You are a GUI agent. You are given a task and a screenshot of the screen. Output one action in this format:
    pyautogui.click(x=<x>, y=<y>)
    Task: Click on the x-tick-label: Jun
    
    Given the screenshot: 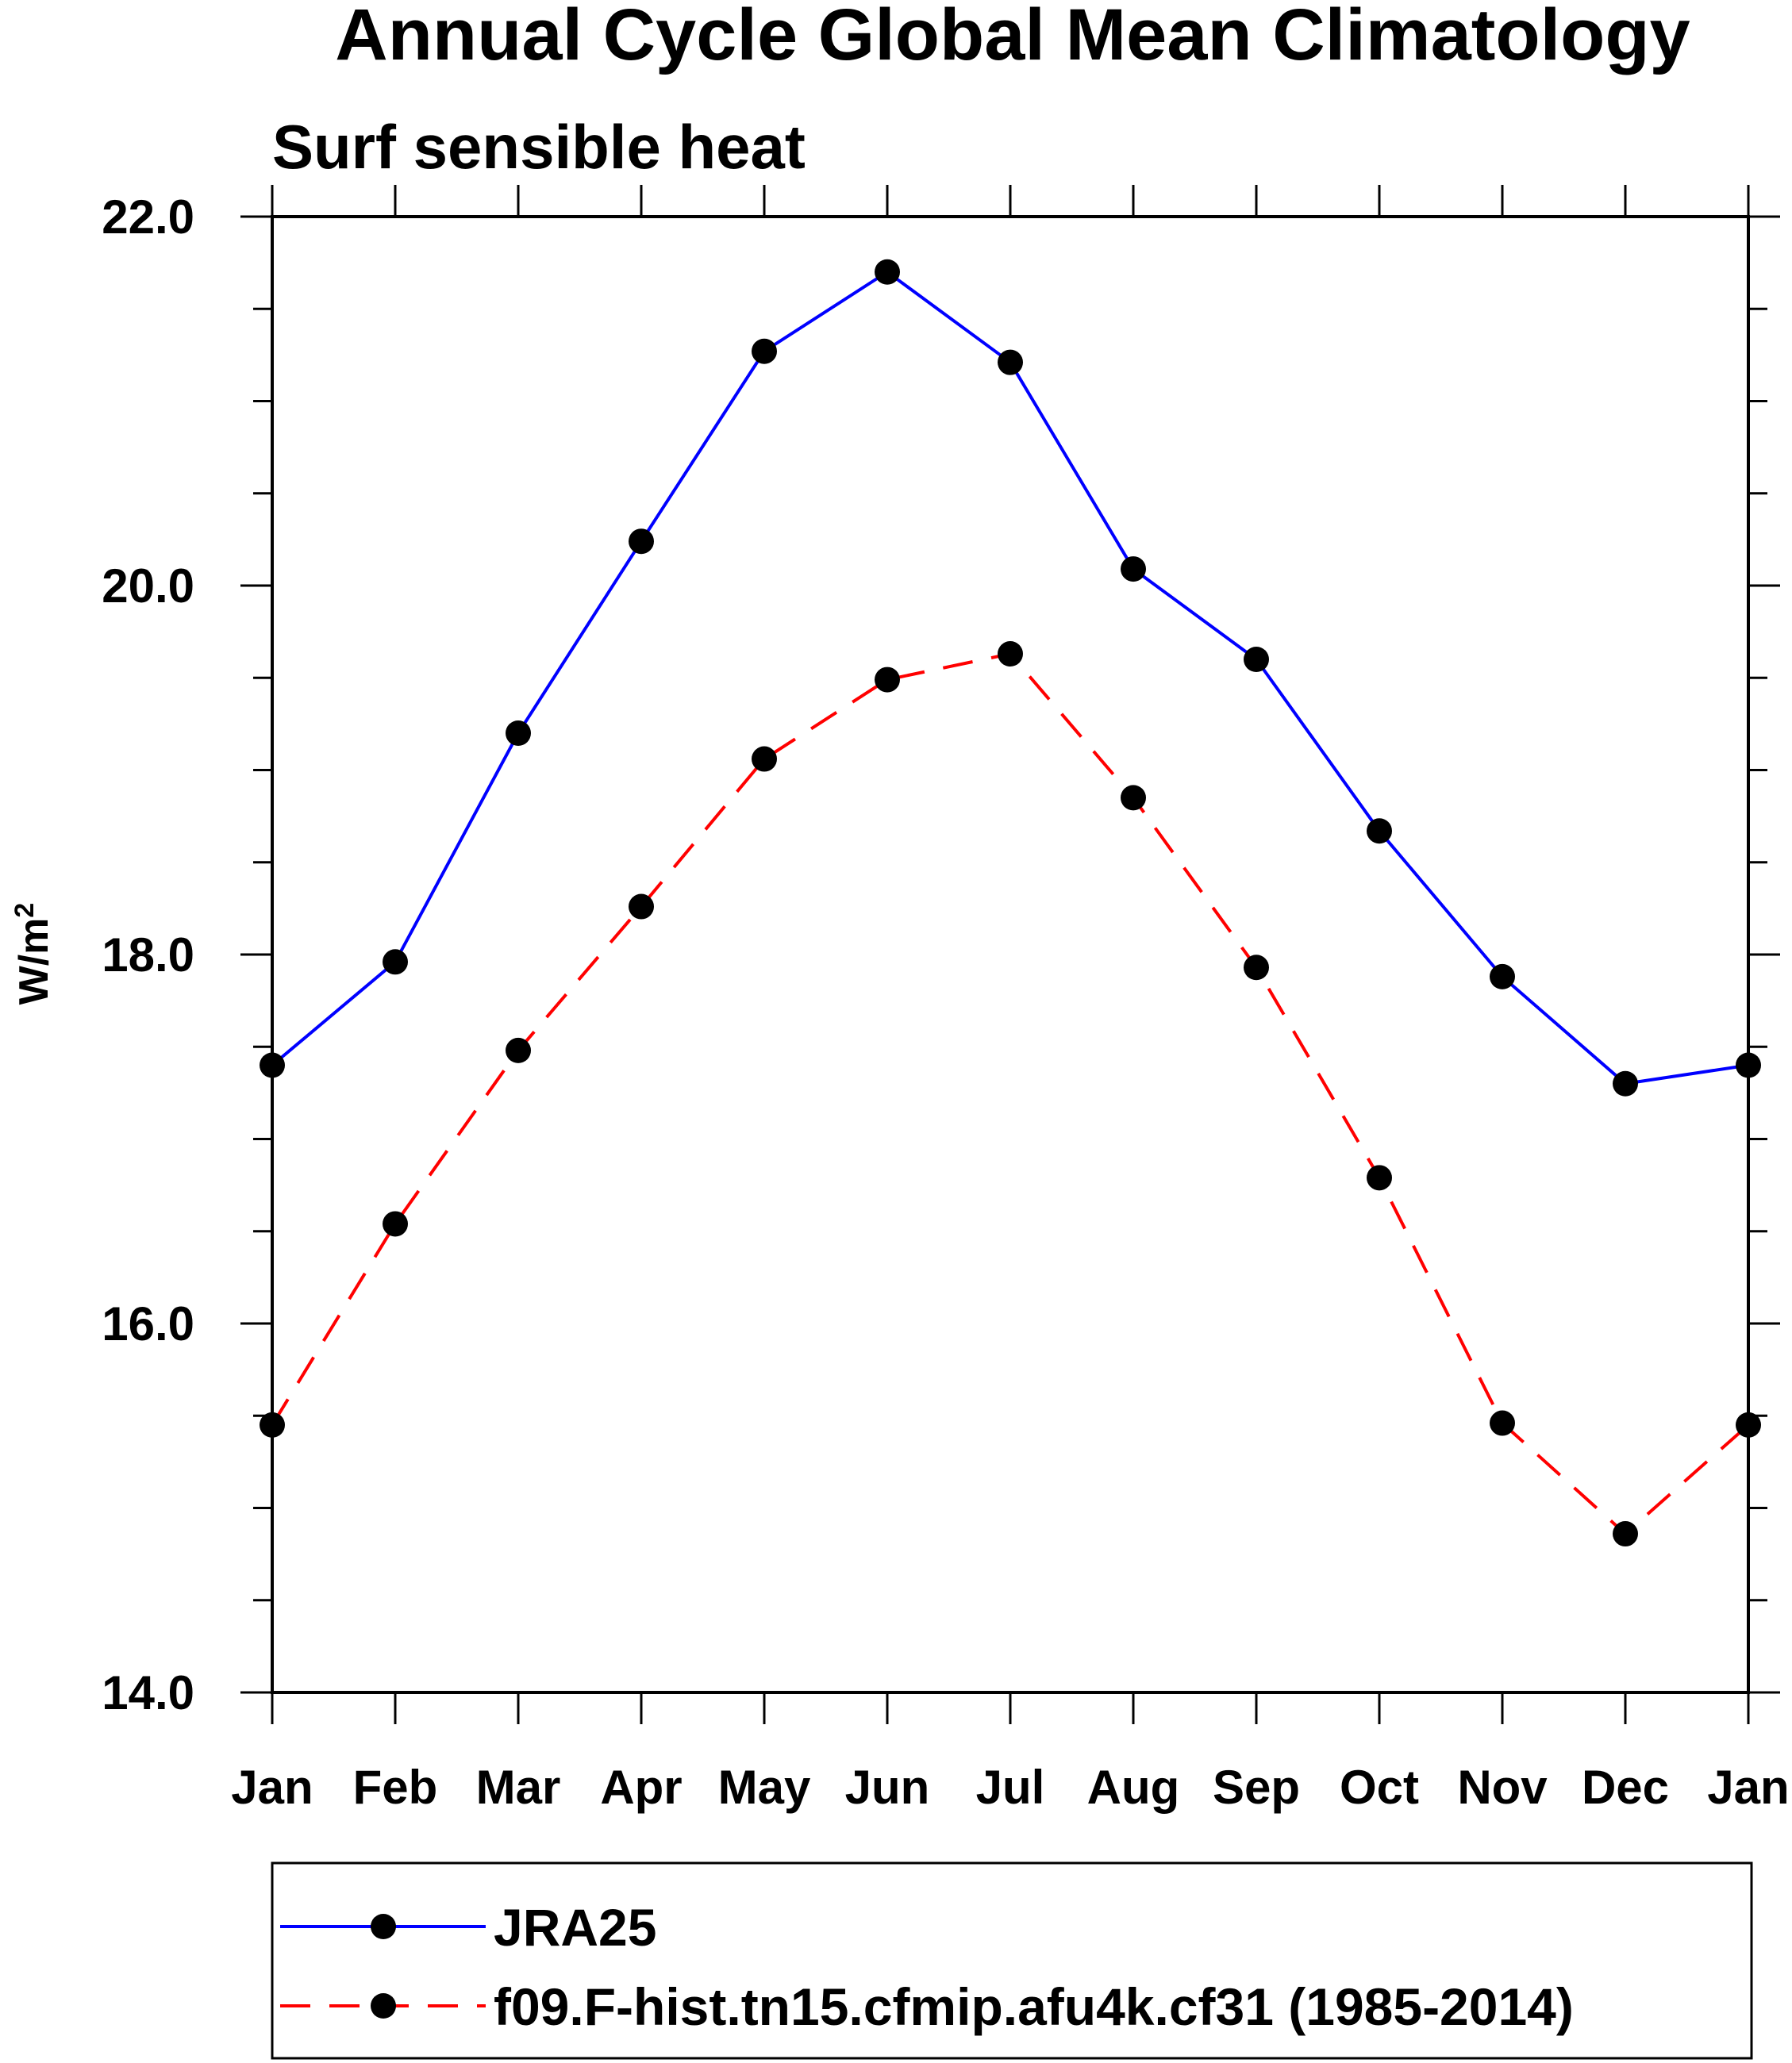 What is the action you would take?
    pyautogui.click(x=887, y=1788)
    